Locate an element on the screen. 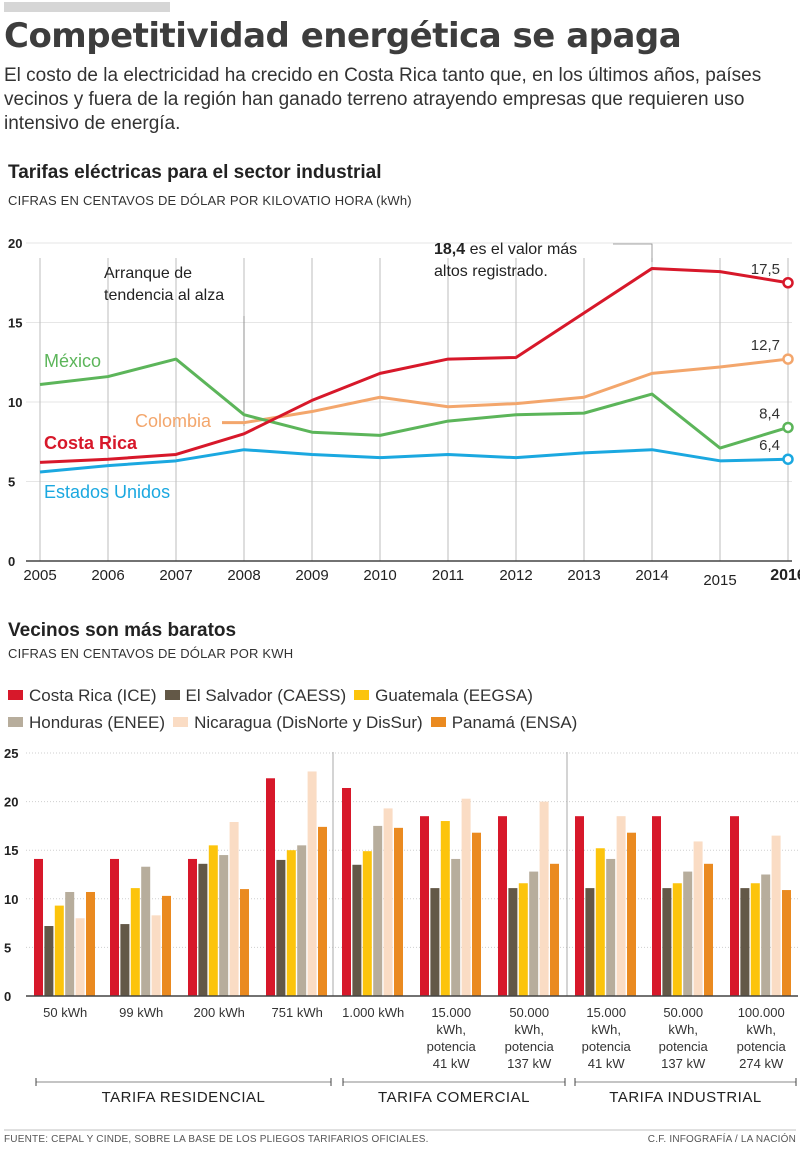  annotation-max-pointer is located at coordinates (633, 252).